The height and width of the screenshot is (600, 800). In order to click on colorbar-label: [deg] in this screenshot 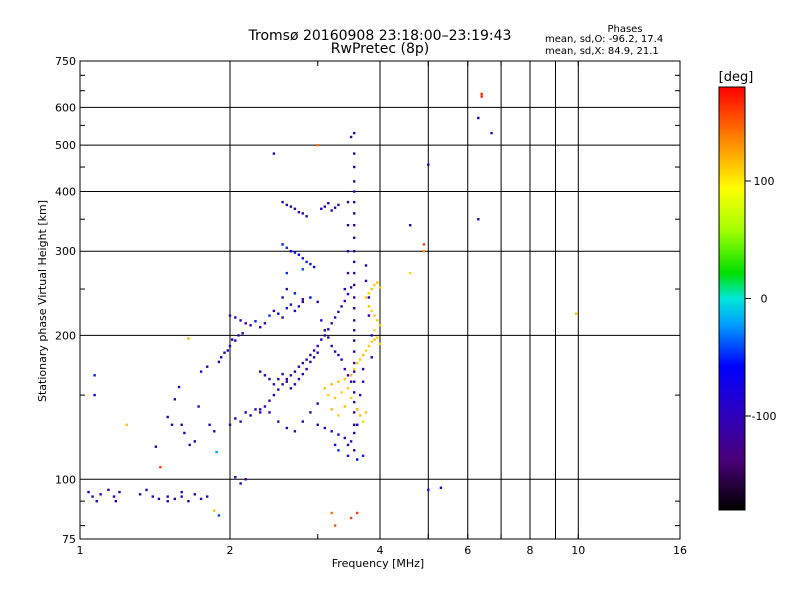, I will do `click(736, 77)`.